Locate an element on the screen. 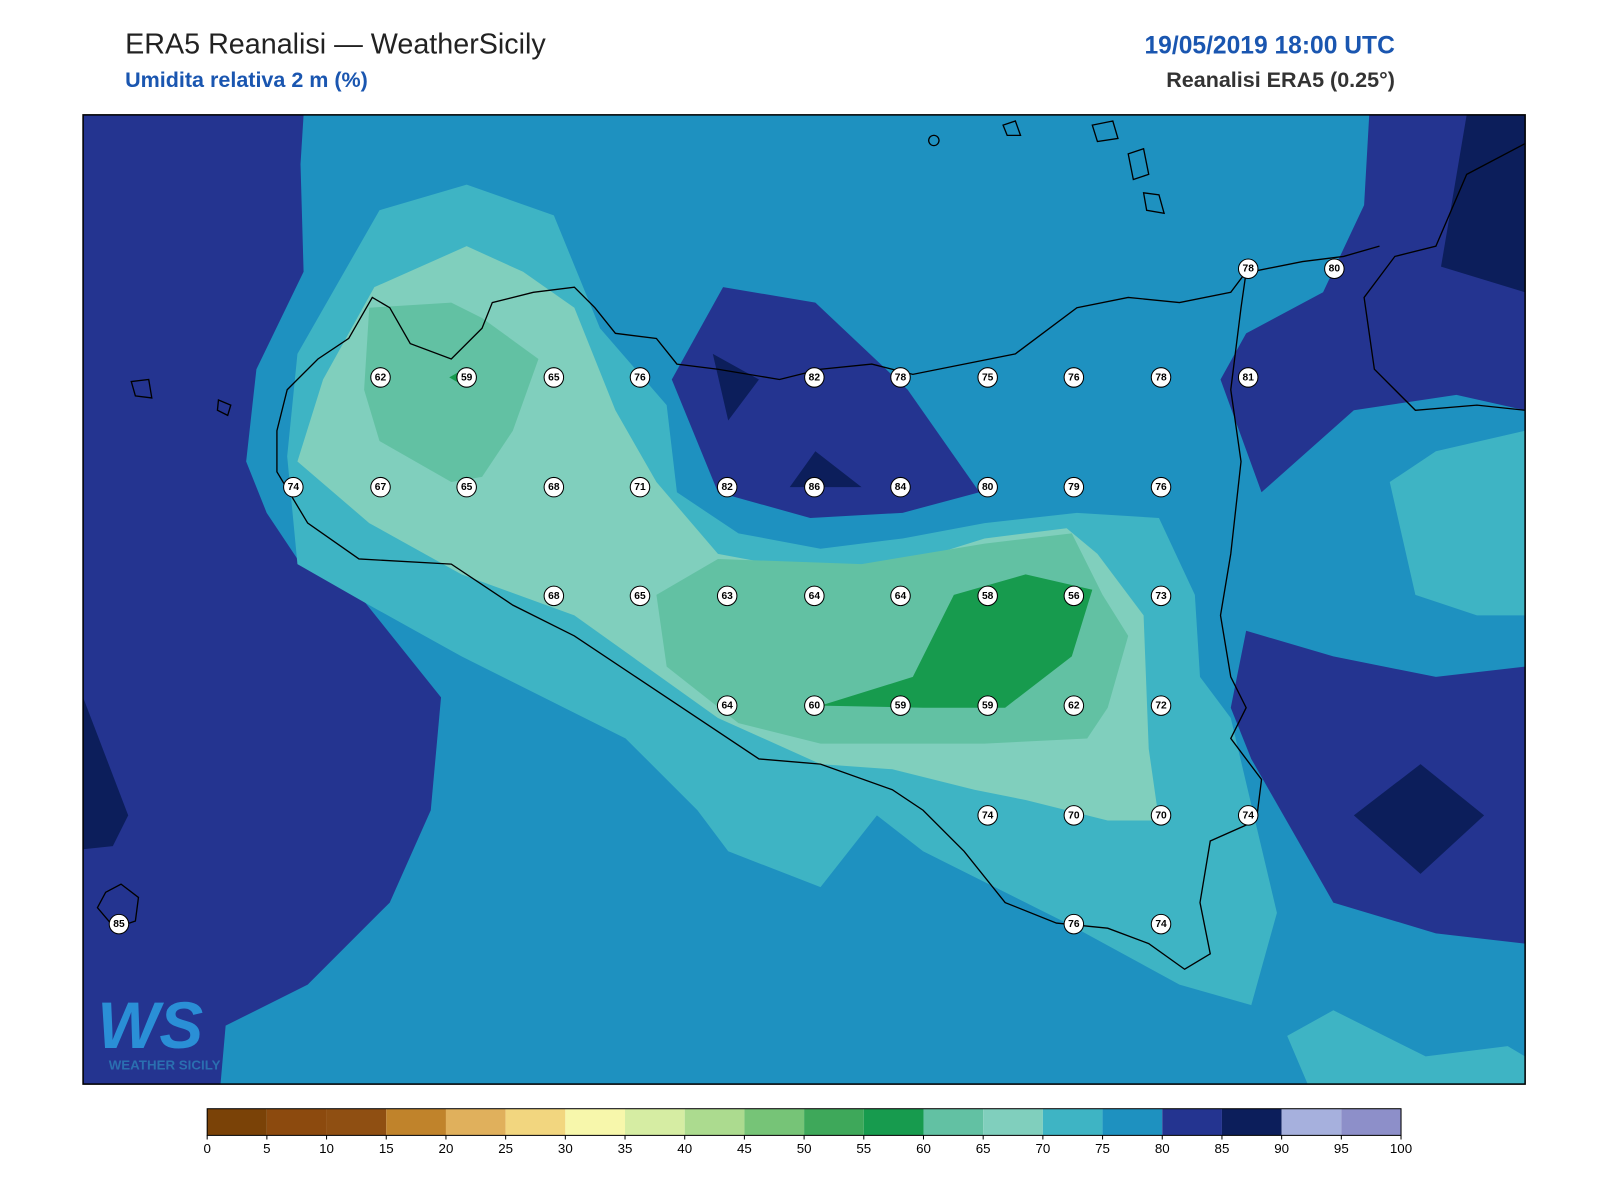 The width and height of the screenshot is (1600, 1200). aeolian-islands is located at coordinates (1047, 167).